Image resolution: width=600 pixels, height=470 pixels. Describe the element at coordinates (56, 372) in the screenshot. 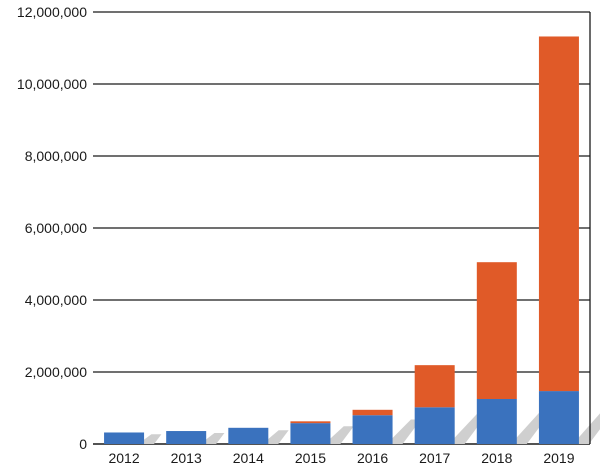

I see `y-tick-label: 2,000,000` at that location.